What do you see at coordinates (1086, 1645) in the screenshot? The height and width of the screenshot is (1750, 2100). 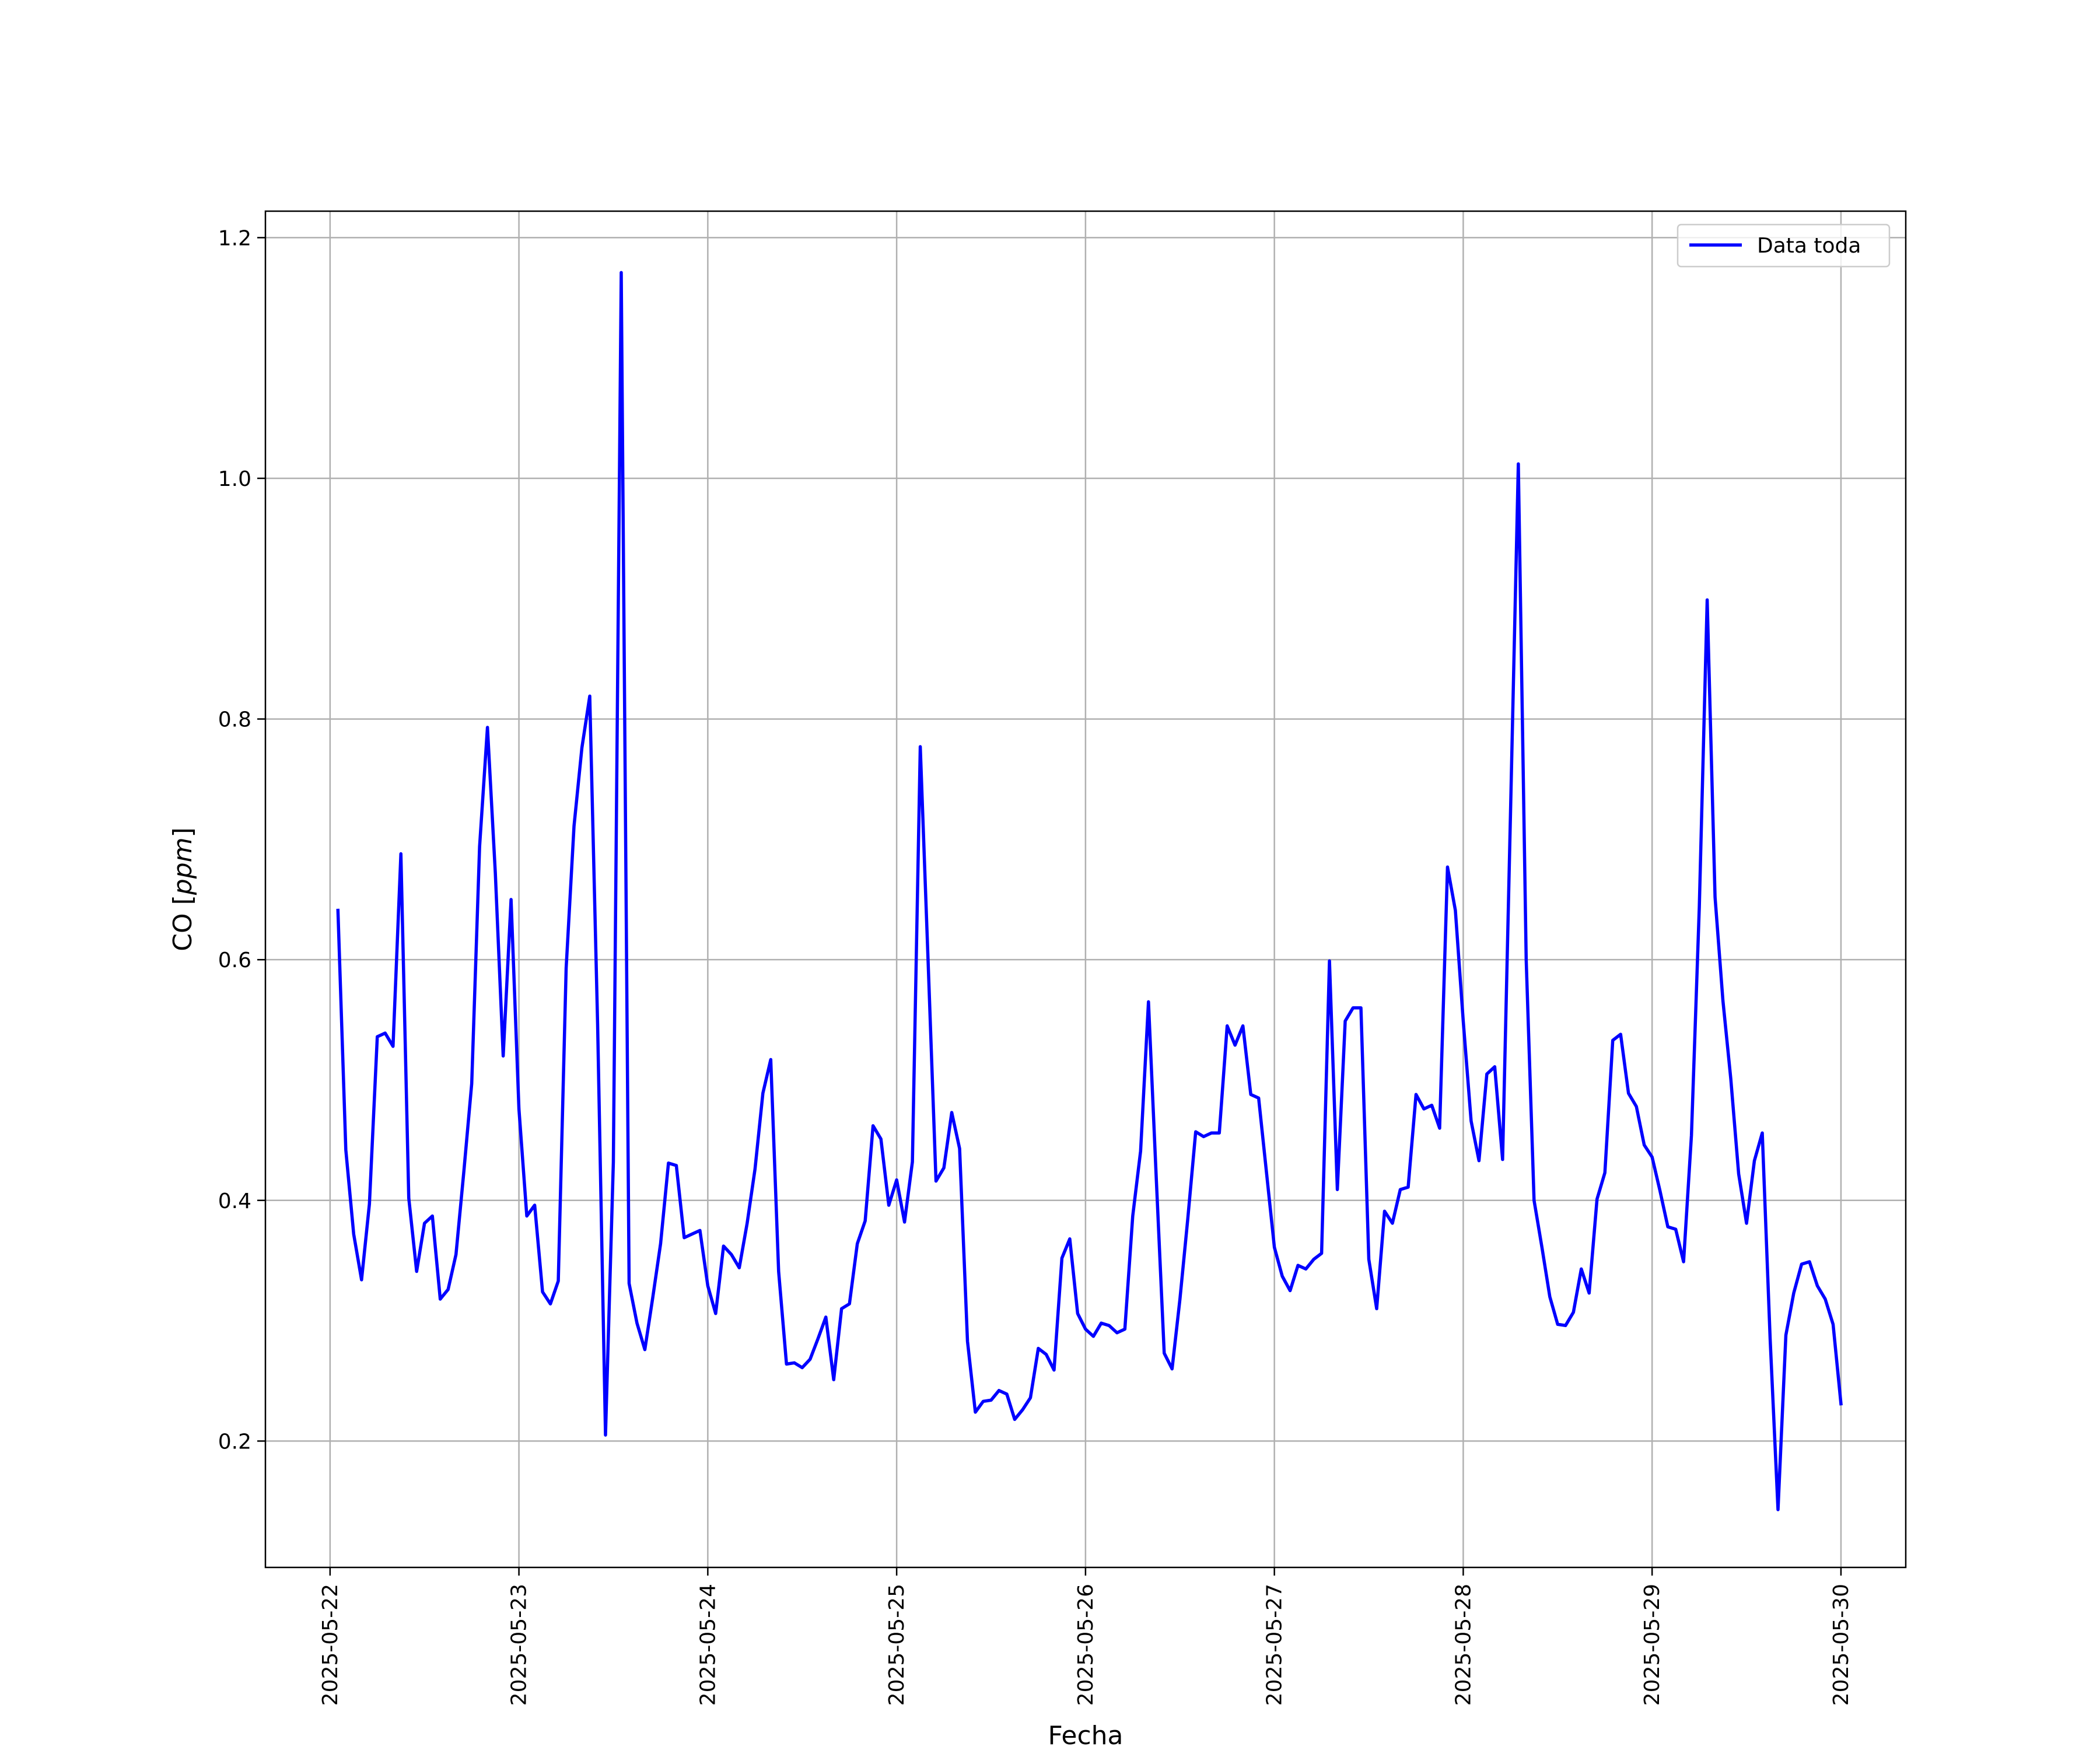 I see `x-tick-label: 2025-05-26` at bounding box center [1086, 1645].